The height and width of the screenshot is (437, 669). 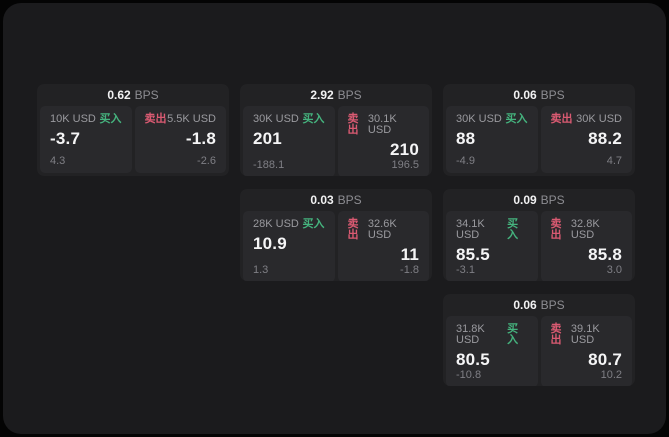 I want to click on buy-price: 88, so click(x=466, y=138).